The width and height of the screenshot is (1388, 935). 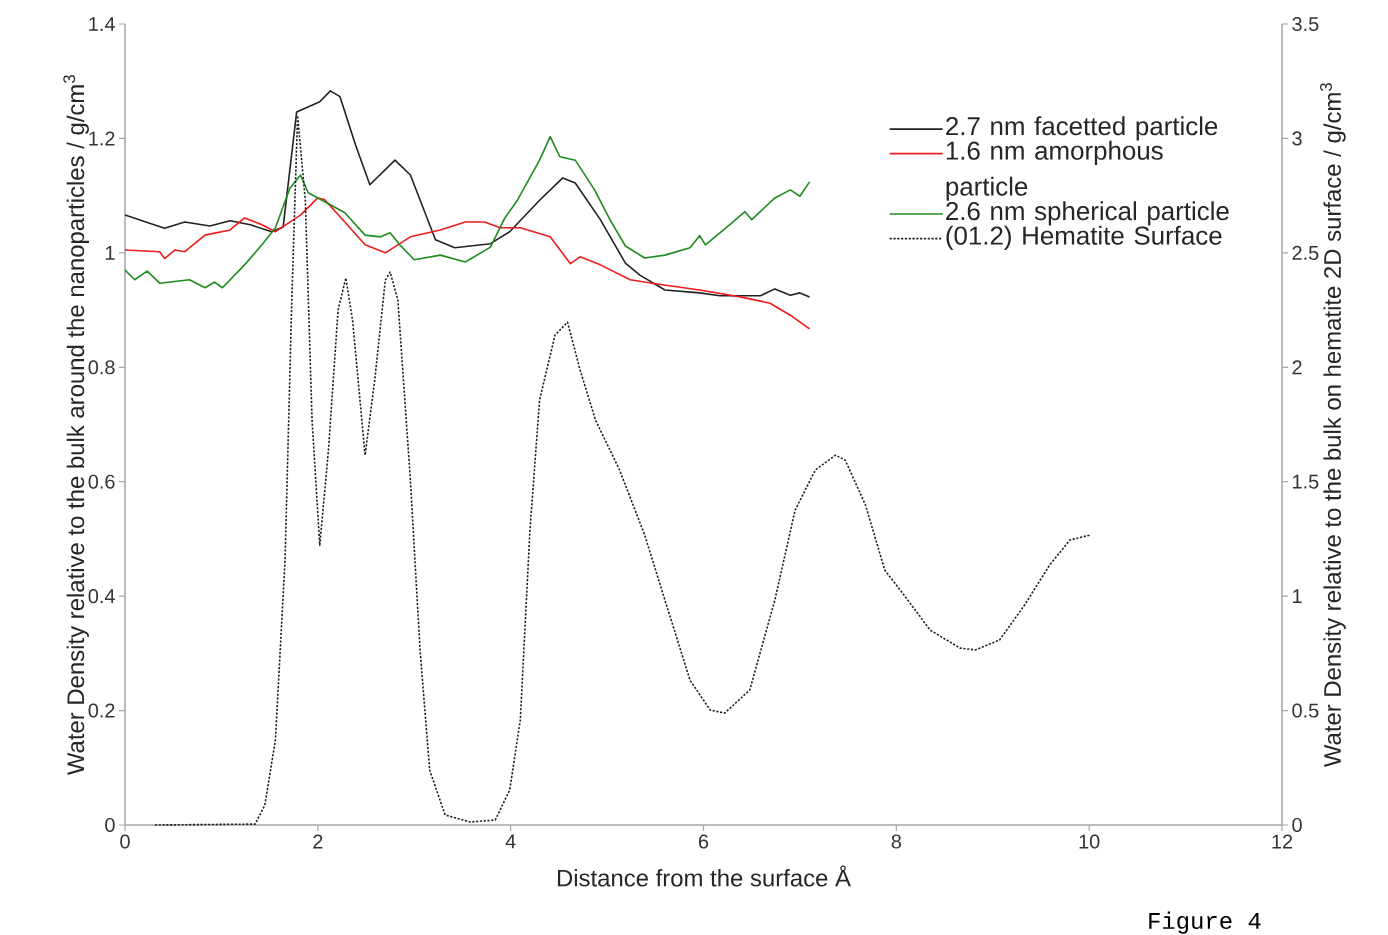 I want to click on legend-label: 2.7 nm facetted particle, so click(x=1082, y=128).